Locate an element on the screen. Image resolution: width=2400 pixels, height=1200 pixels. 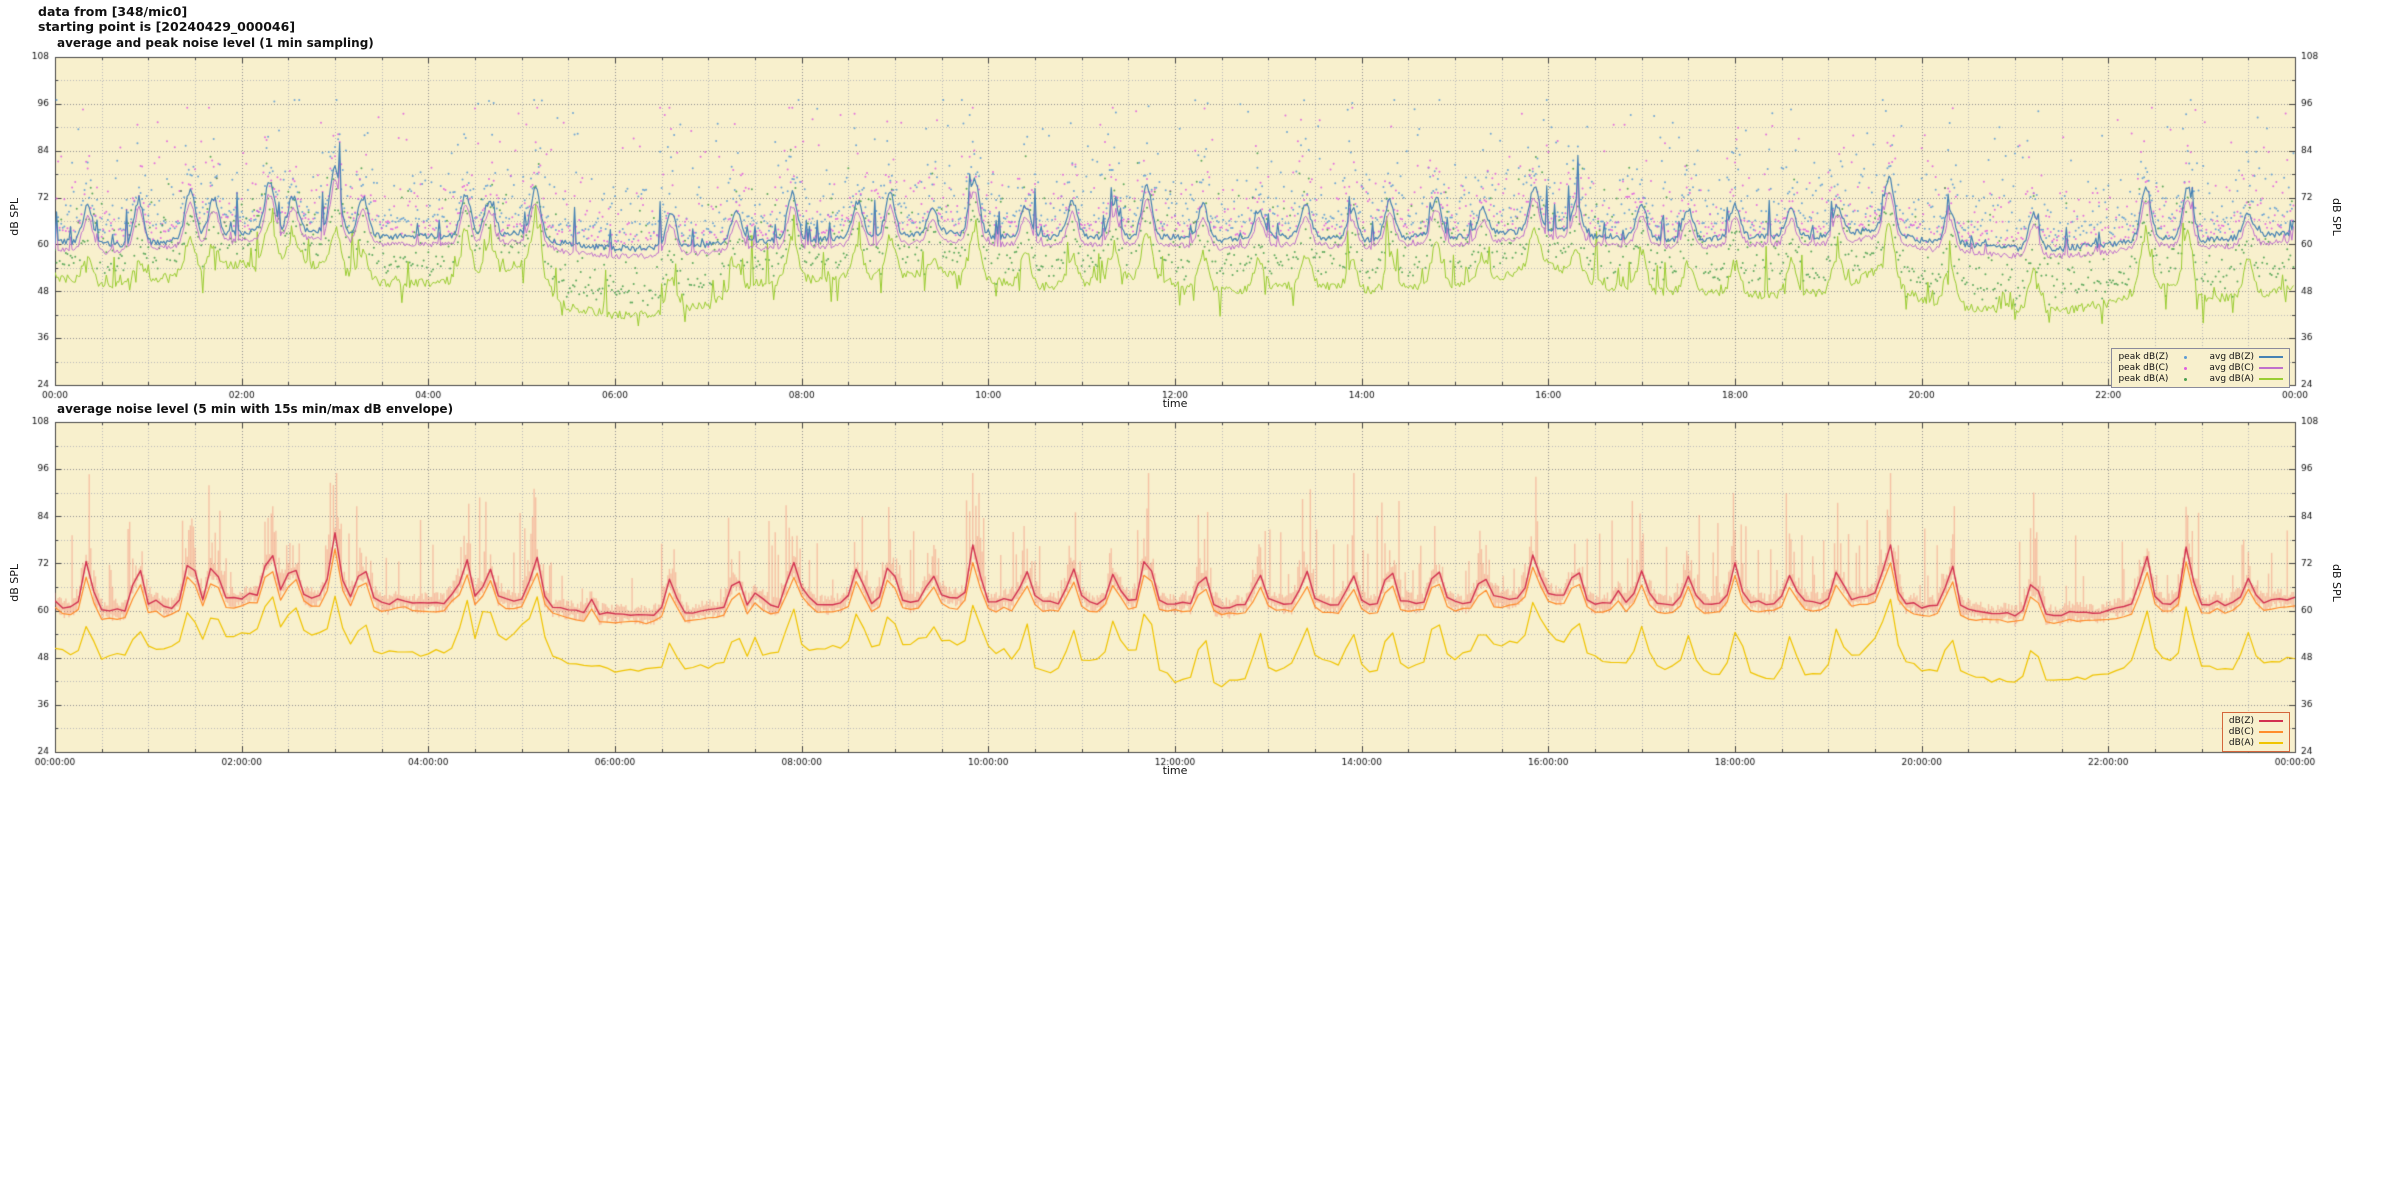
legend-column: dB(Z) dB(C) dB(A) is located at coordinates (2256, 732).